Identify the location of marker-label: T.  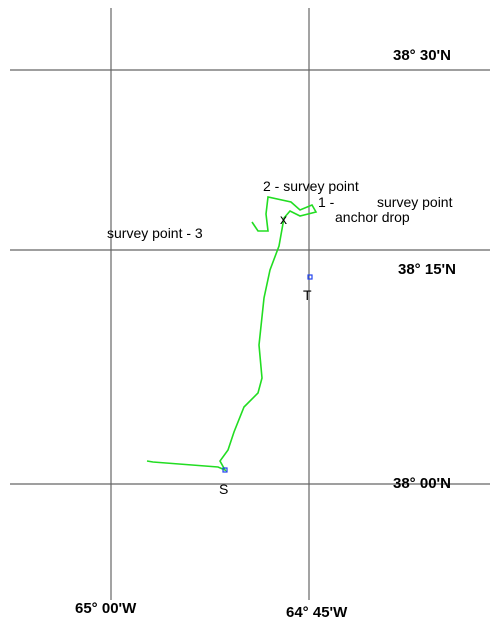
(307, 295).